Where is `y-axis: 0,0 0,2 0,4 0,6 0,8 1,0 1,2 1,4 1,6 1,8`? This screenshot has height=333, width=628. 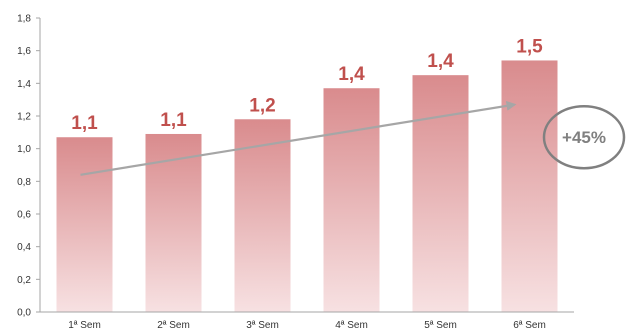 y-axis: 0,0 0,2 0,4 0,6 0,8 1,0 1,2 1,4 1,6 1,8 is located at coordinates (29, 166).